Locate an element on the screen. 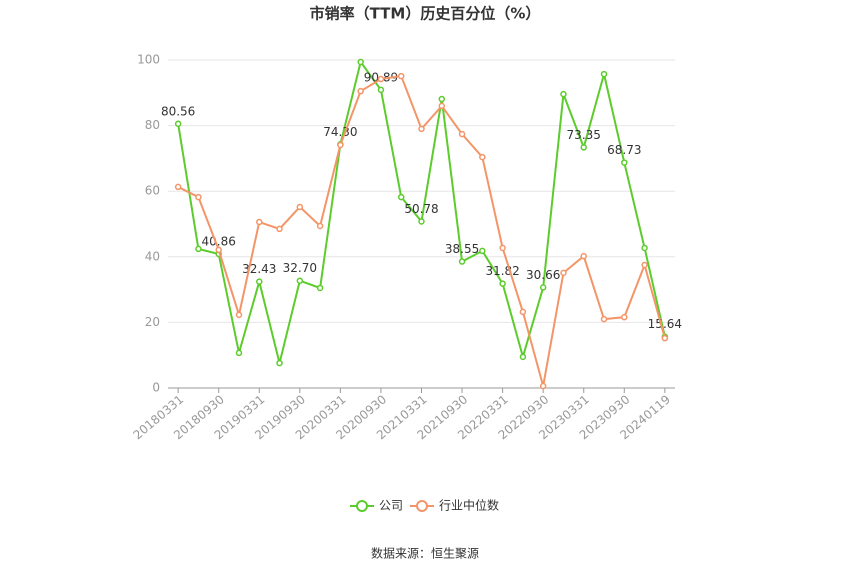  y-tick-label: 80 is located at coordinates (152, 125).